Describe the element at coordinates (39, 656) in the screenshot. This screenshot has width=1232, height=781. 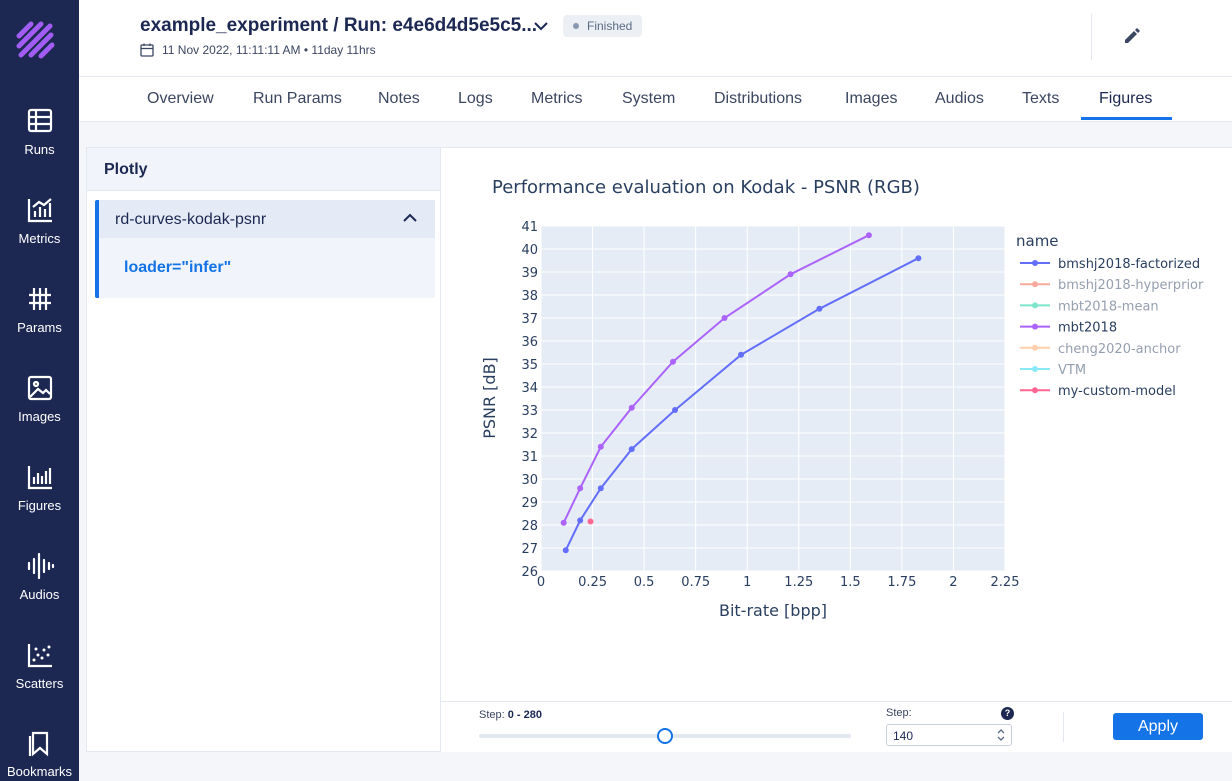
I see `scatter-icon` at that location.